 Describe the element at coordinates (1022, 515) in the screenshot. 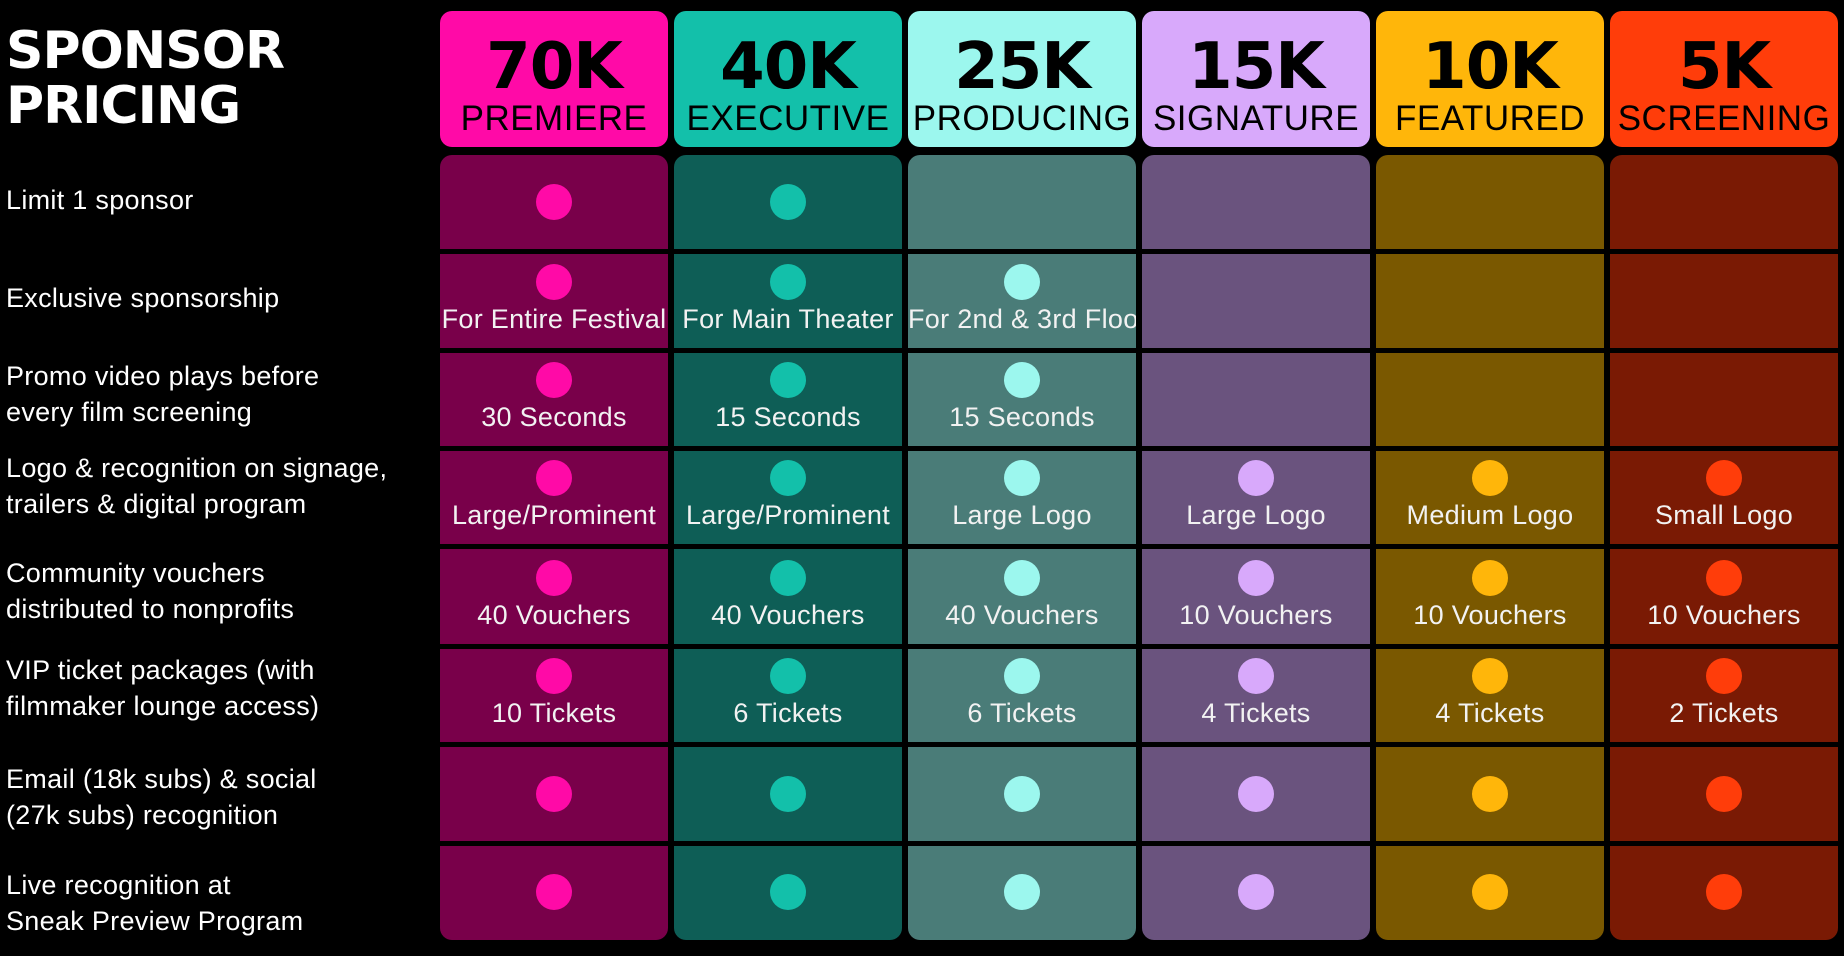

I see `benefit-detail: Large Logo` at that location.